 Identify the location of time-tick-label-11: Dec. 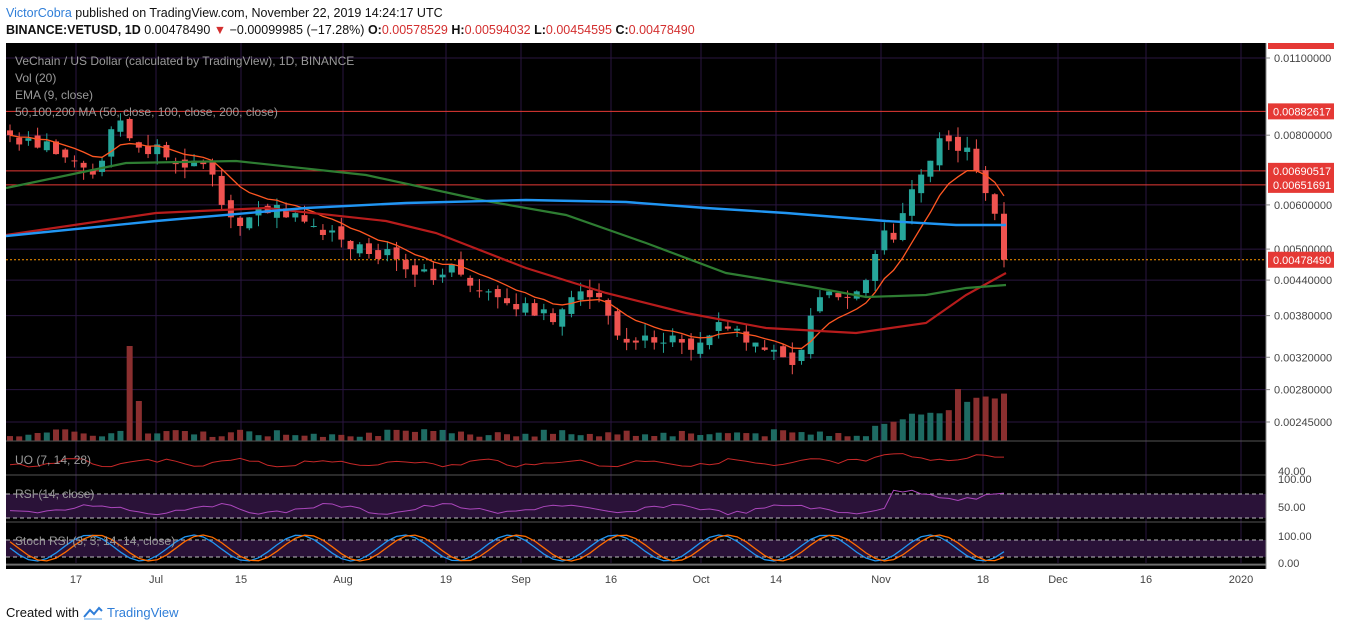
(1058, 580).